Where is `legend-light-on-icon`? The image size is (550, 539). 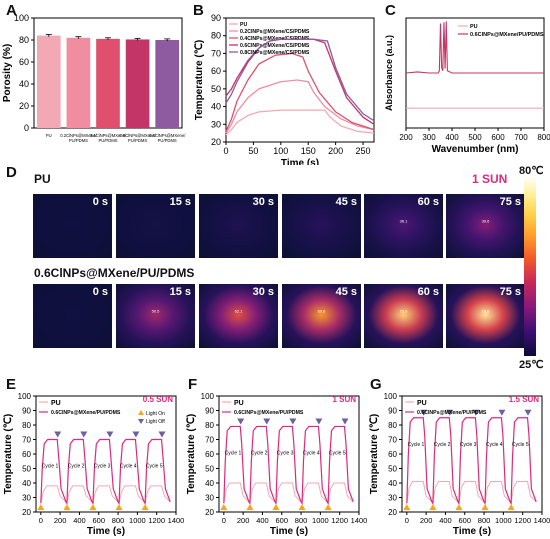 legend-light-on-icon is located at coordinates (141, 412).